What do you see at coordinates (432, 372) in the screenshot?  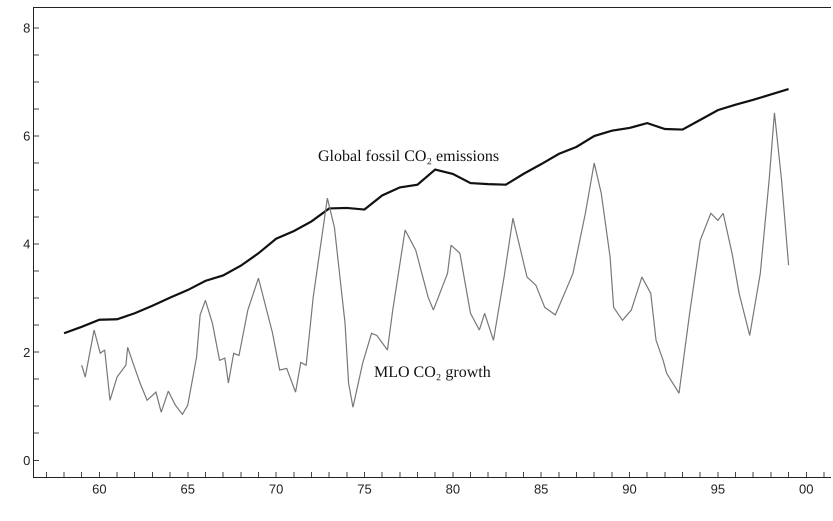 I see `series-label: MLO CO₂ growth` at bounding box center [432, 372].